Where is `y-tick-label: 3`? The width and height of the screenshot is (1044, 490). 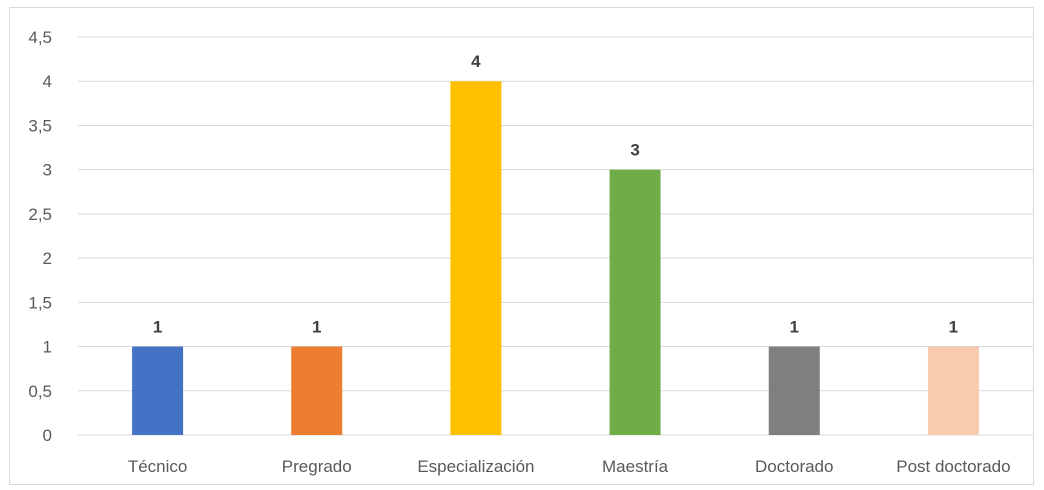
y-tick-label: 3 is located at coordinates (47, 170).